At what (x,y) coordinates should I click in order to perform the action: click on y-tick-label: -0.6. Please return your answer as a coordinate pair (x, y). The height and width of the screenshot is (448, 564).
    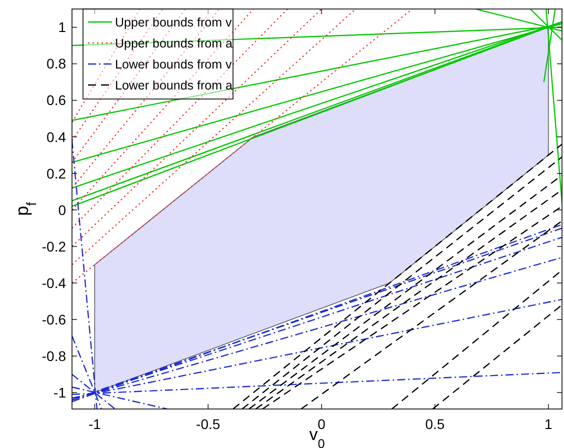
    Looking at the image, I should click on (54, 319).